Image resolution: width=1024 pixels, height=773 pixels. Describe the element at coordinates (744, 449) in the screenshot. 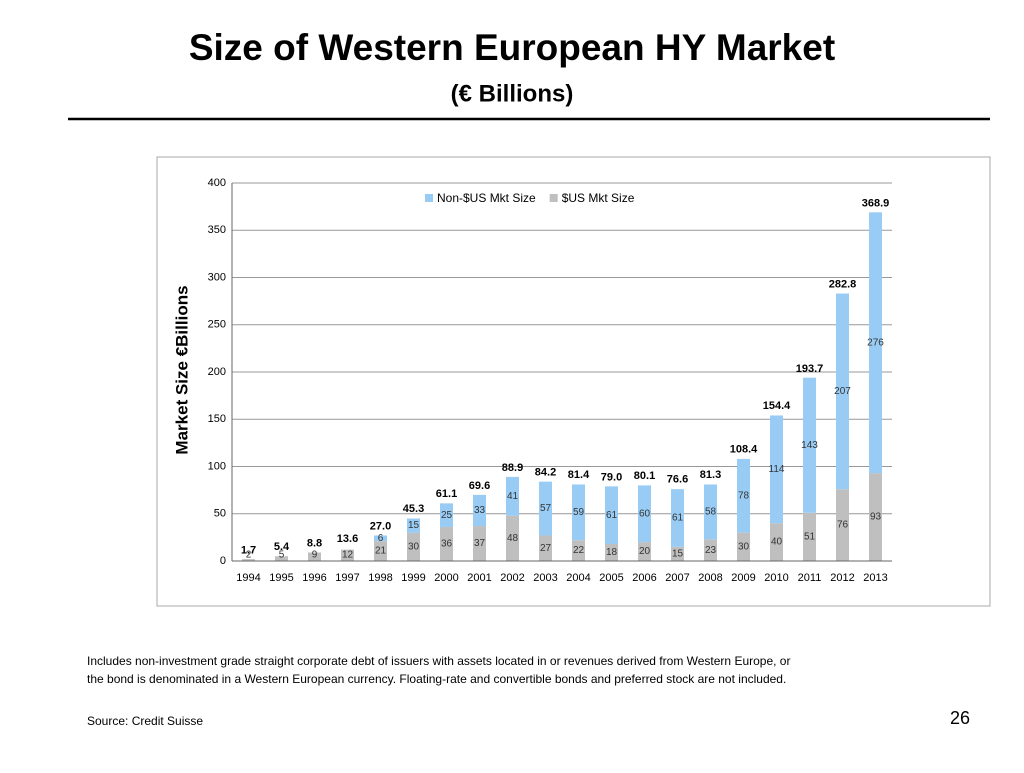

I see `total-label: 108.4` at that location.